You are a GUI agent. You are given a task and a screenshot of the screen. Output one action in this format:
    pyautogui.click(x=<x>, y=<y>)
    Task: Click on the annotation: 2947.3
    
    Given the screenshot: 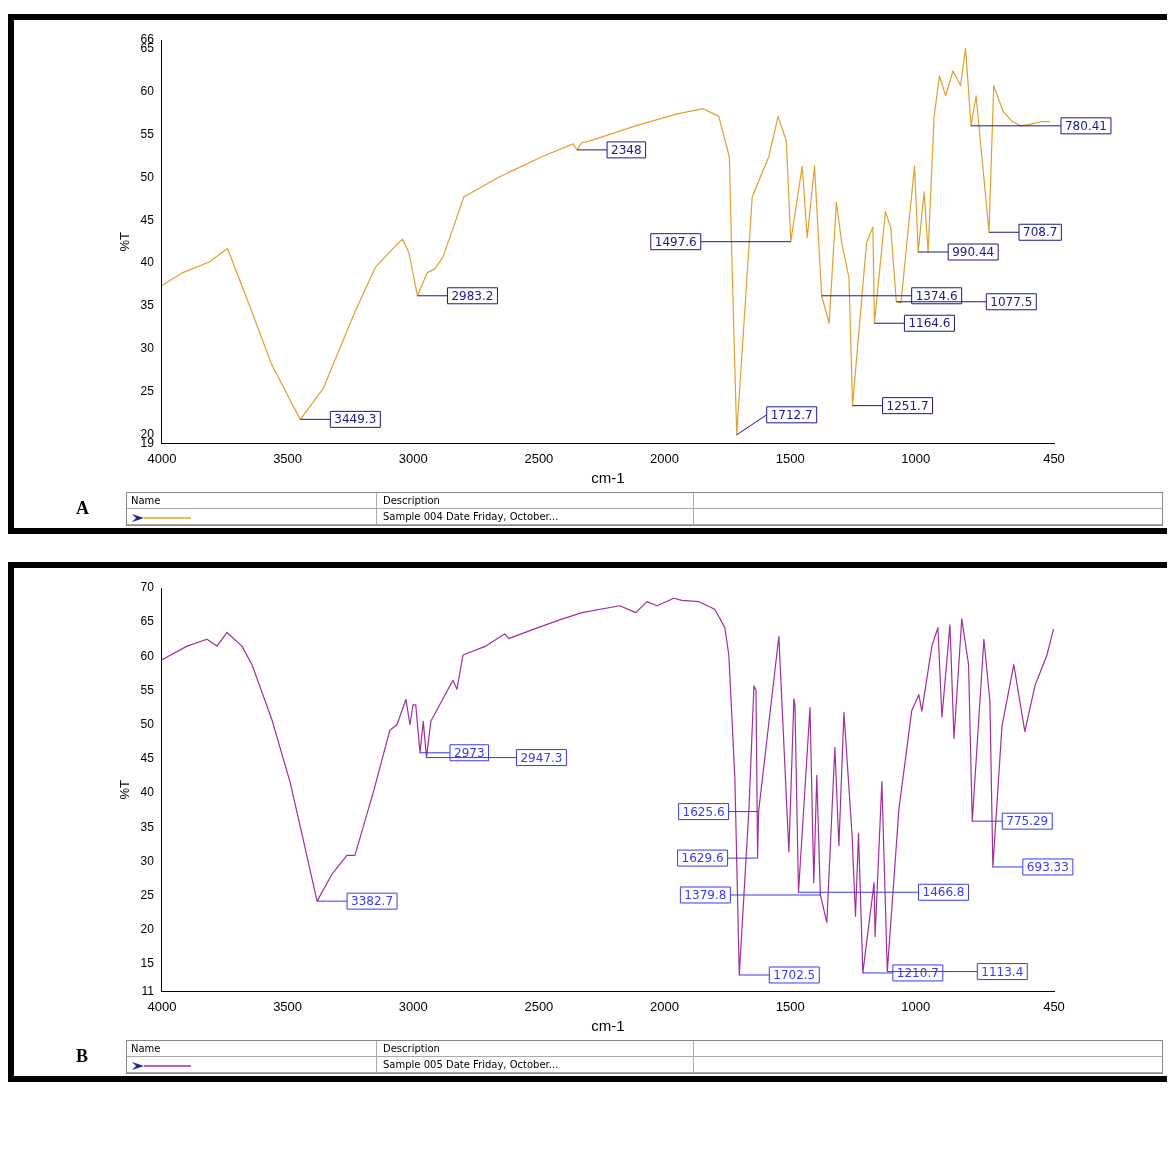 What is the action you would take?
    pyautogui.click(x=541, y=757)
    